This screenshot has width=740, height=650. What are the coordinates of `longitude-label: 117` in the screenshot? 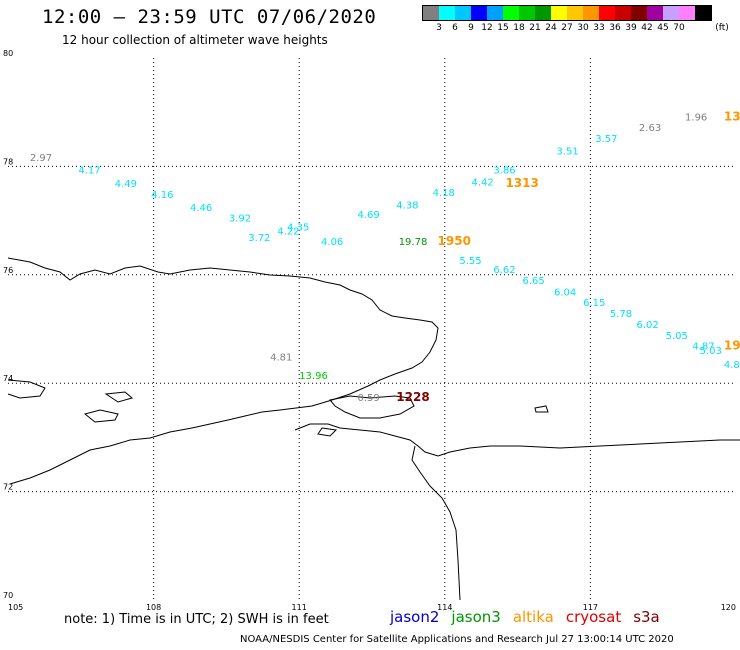 It's located at (590, 607).